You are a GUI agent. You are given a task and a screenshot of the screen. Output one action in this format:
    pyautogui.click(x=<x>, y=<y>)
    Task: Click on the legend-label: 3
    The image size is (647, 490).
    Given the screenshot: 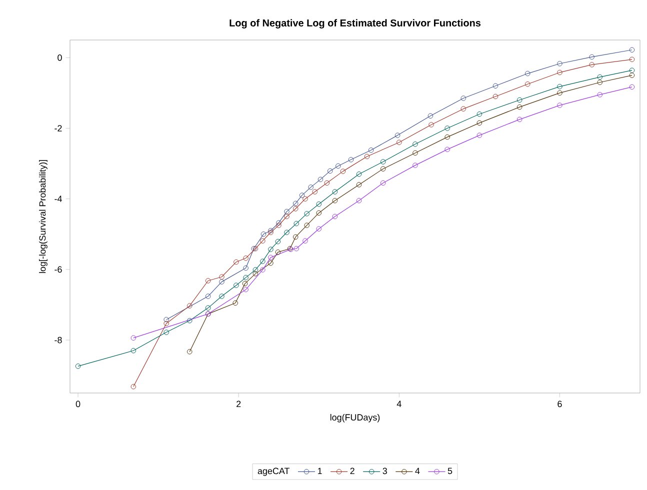 What is the action you would take?
    pyautogui.click(x=384, y=471)
    